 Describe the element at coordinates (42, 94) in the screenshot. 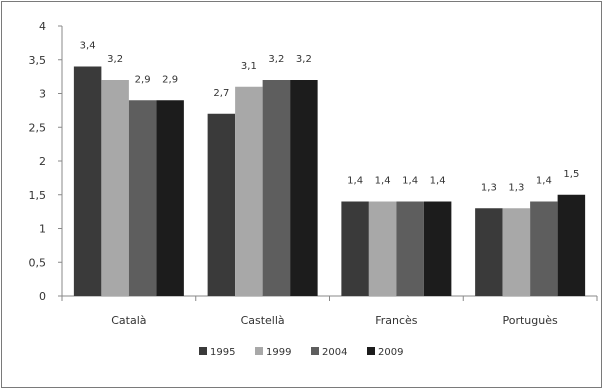

I see `y-tick-label: 3` at that location.